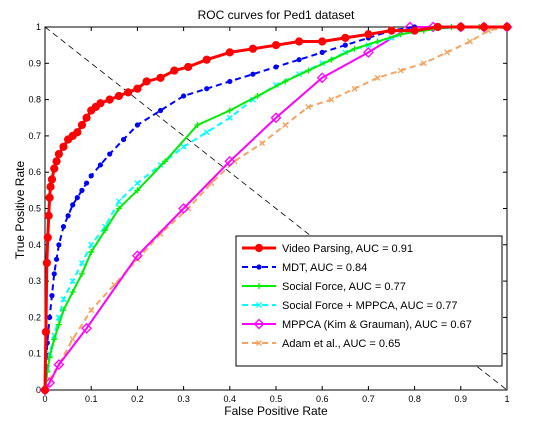  I want to click on y-tick-label: 0, so click(38, 390).